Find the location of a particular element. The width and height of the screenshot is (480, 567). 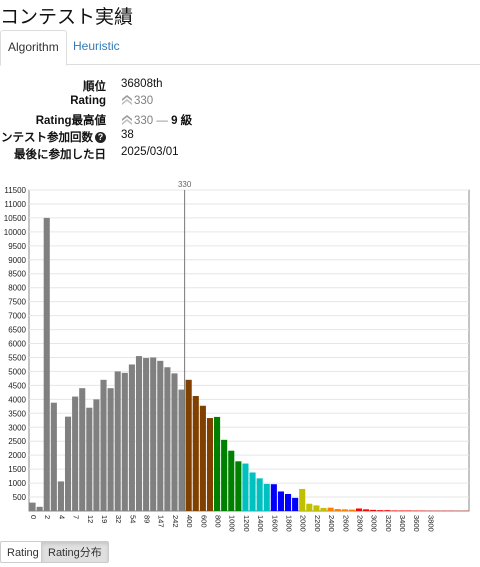

y-tick-label: 3000 is located at coordinates (17, 427).